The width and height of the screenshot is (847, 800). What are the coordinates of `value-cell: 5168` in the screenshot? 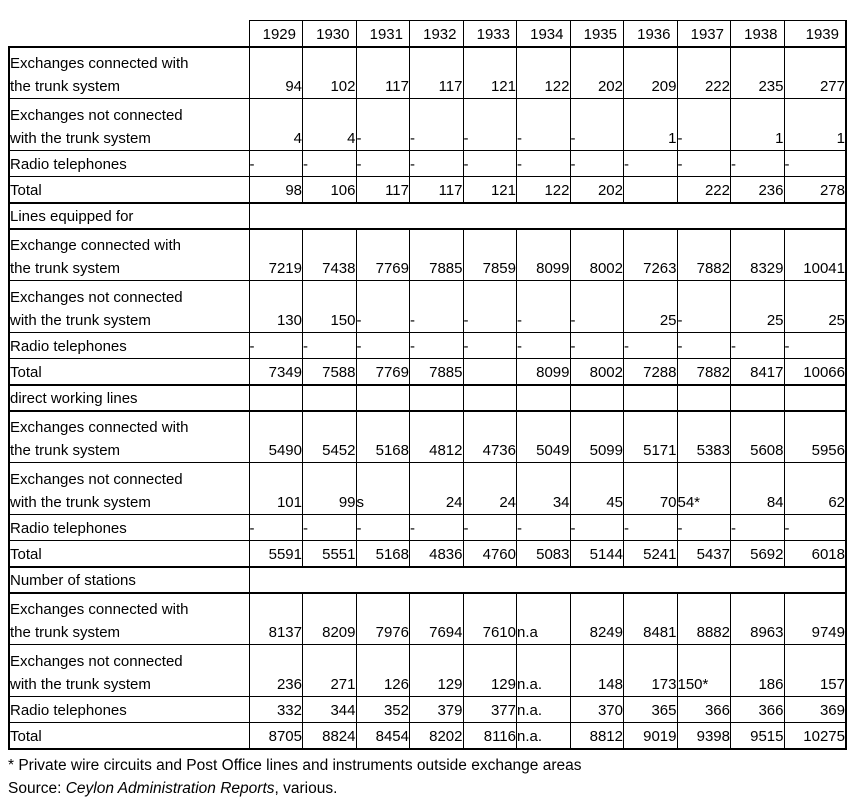 It's located at (382, 553).